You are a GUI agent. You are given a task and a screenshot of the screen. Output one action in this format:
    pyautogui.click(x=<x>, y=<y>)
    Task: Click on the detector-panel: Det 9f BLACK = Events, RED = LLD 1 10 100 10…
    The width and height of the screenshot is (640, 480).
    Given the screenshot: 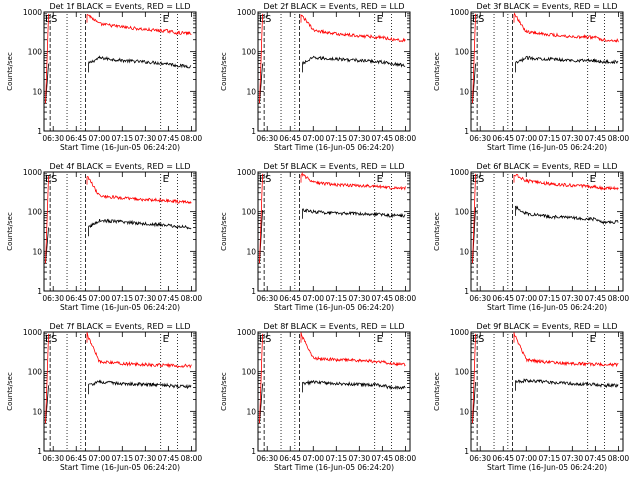 What is the action you would take?
    pyautogui.click(x=531, y=397)
    